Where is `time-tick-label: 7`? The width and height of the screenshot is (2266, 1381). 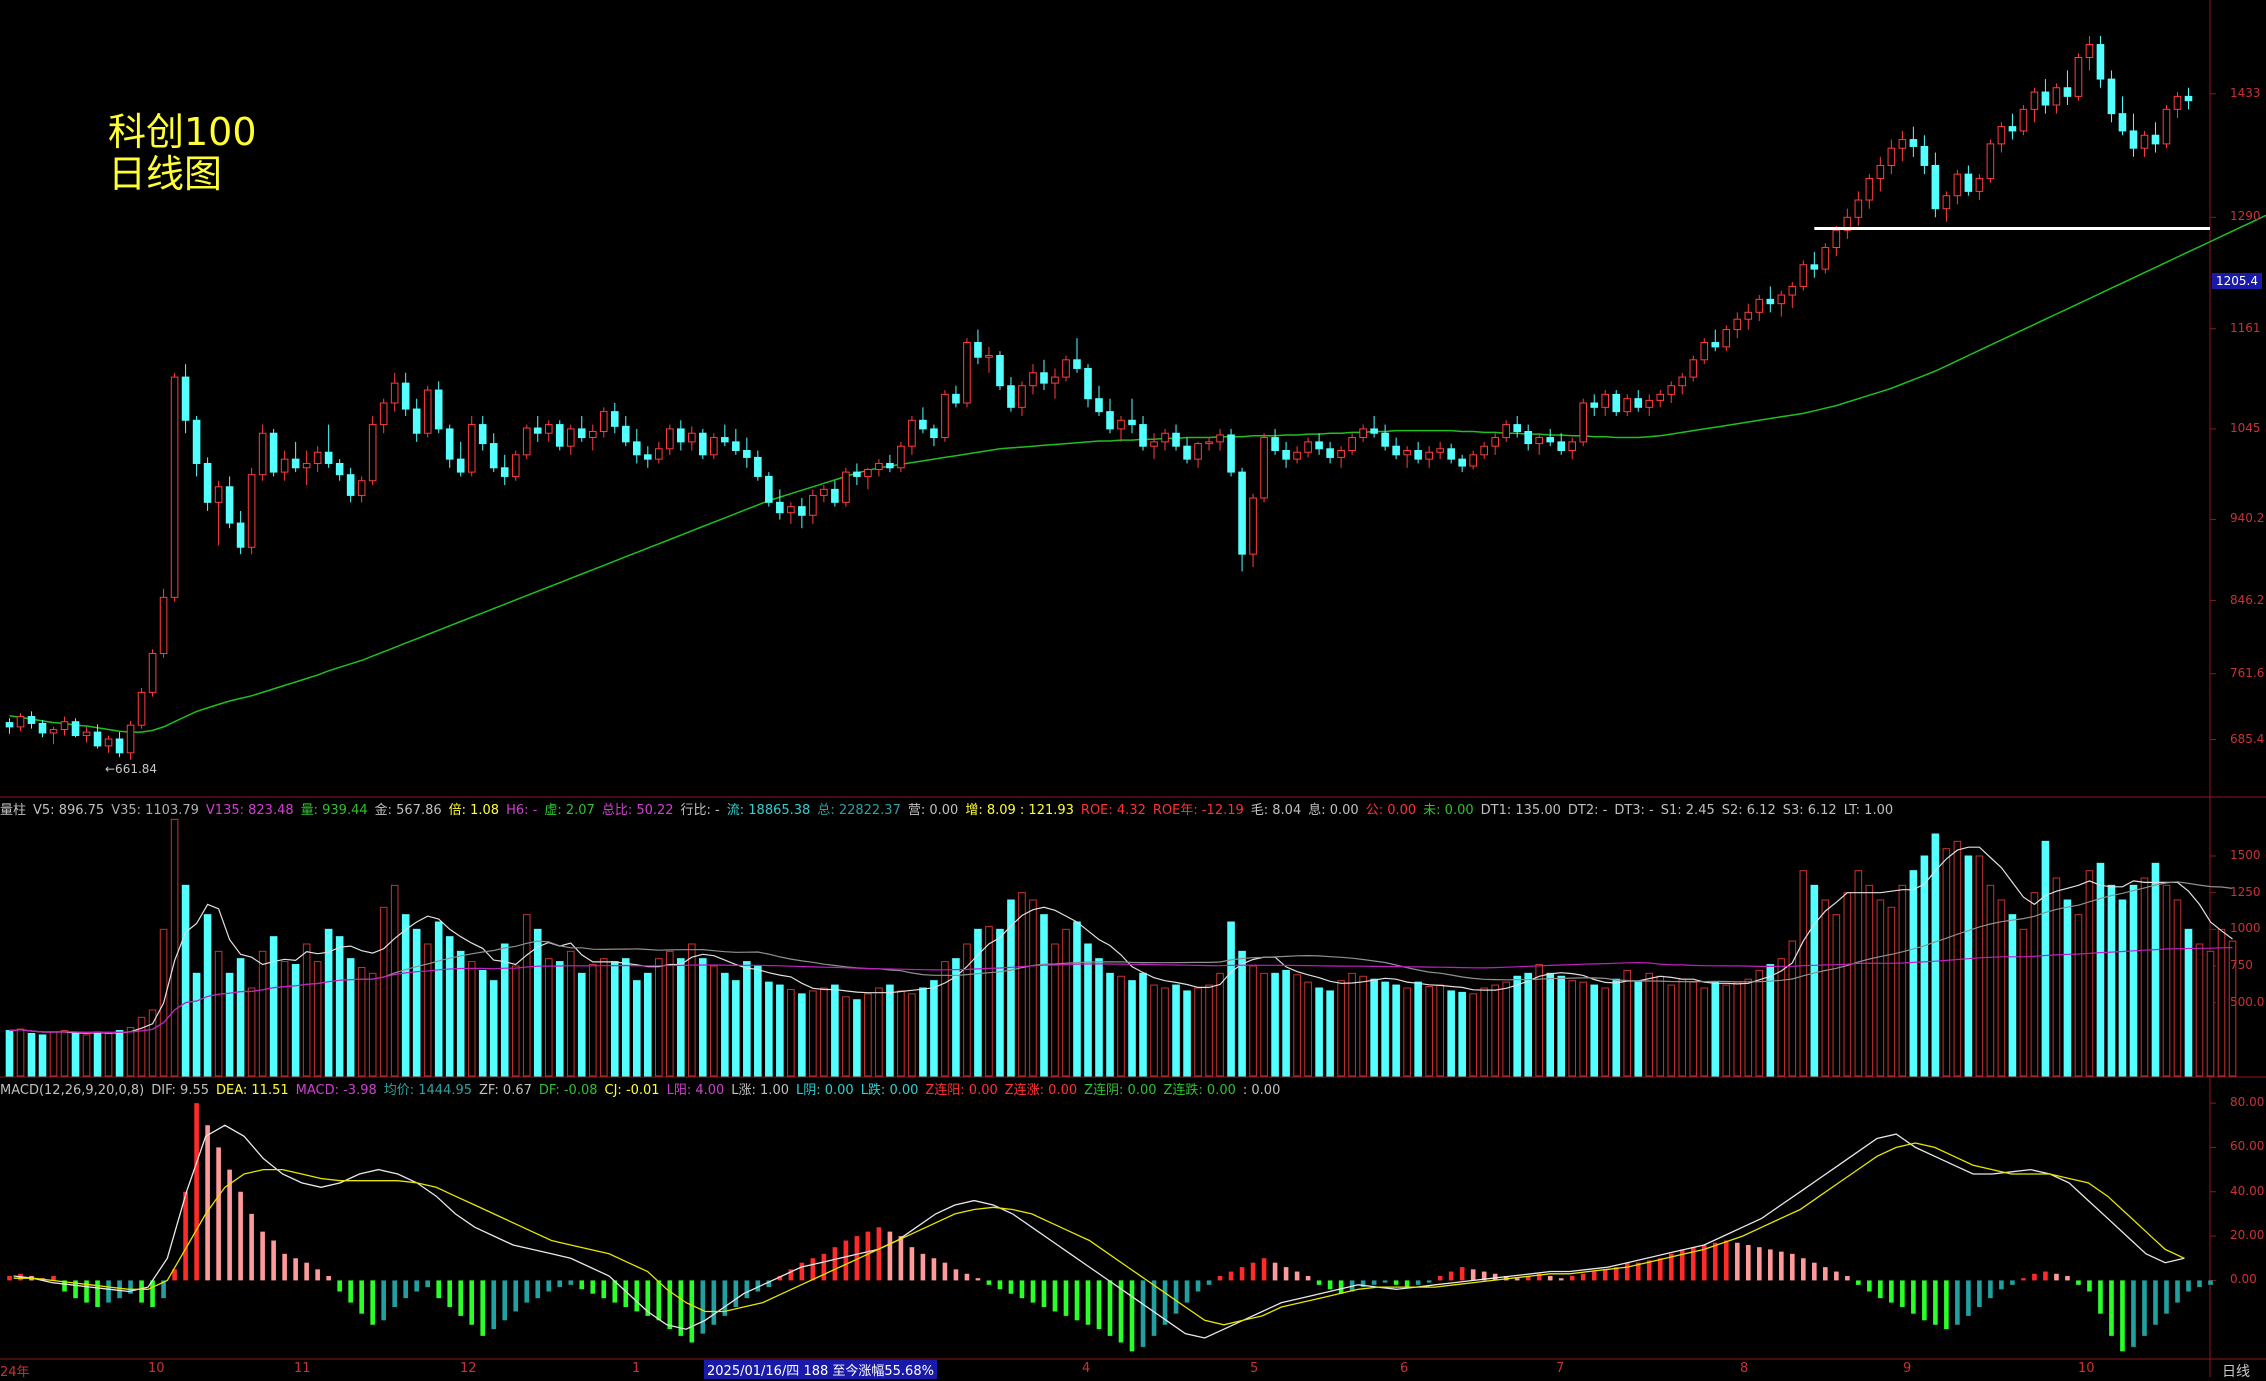 time-tick-label: 7 is located at coordinates (1560, 1368).